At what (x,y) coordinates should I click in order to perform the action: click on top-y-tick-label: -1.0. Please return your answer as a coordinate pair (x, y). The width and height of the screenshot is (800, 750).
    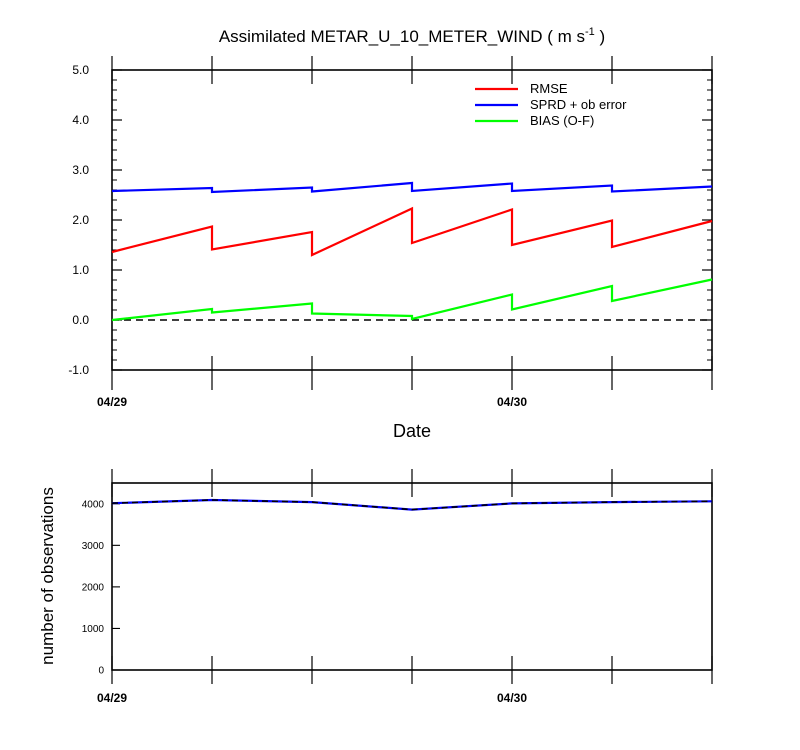
    Looking at the image, I should click on (78, 370).